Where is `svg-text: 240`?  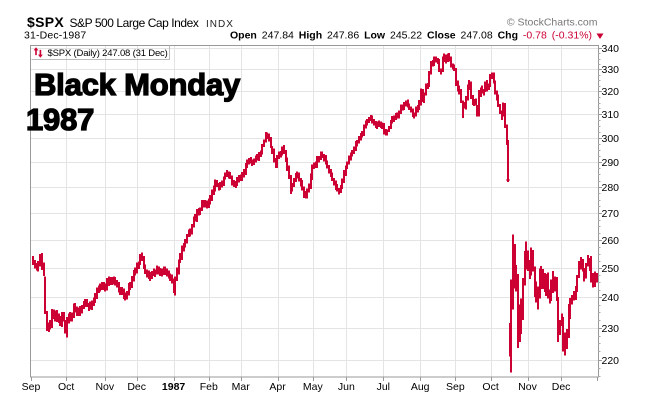
svg-text: 240 is located at coordinates (611, 298).